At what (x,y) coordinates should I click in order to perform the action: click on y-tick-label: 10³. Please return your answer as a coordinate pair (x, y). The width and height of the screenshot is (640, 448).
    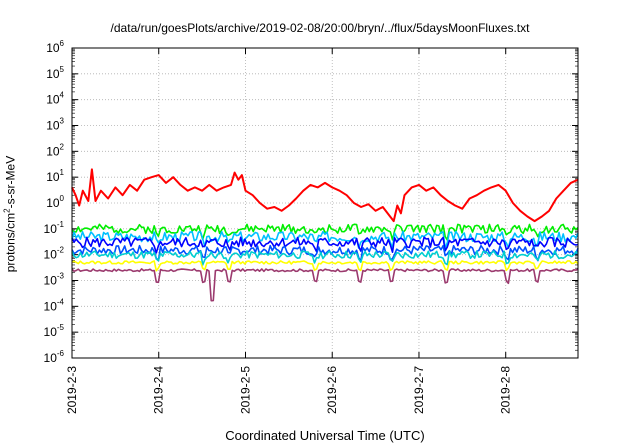
    Looking at the image, I should click on (55, 125).